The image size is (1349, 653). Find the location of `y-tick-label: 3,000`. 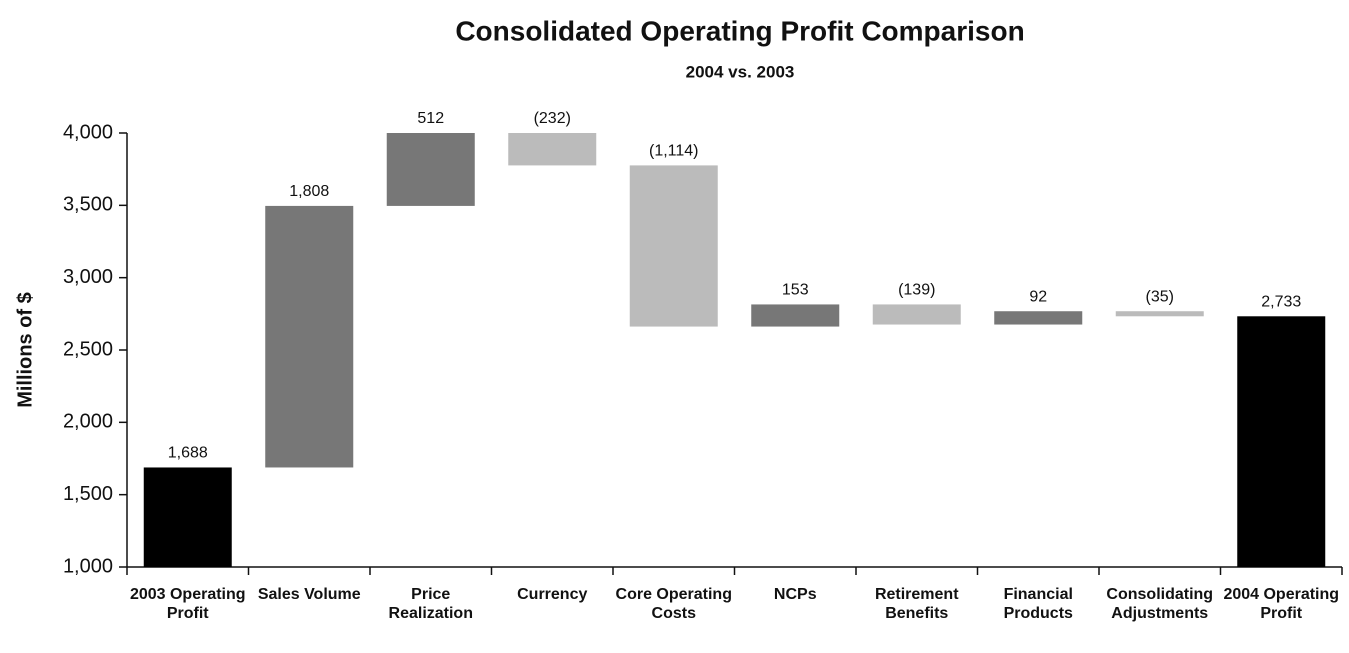

y-tick-label: 3,000 is located at coordinates (88, 277).